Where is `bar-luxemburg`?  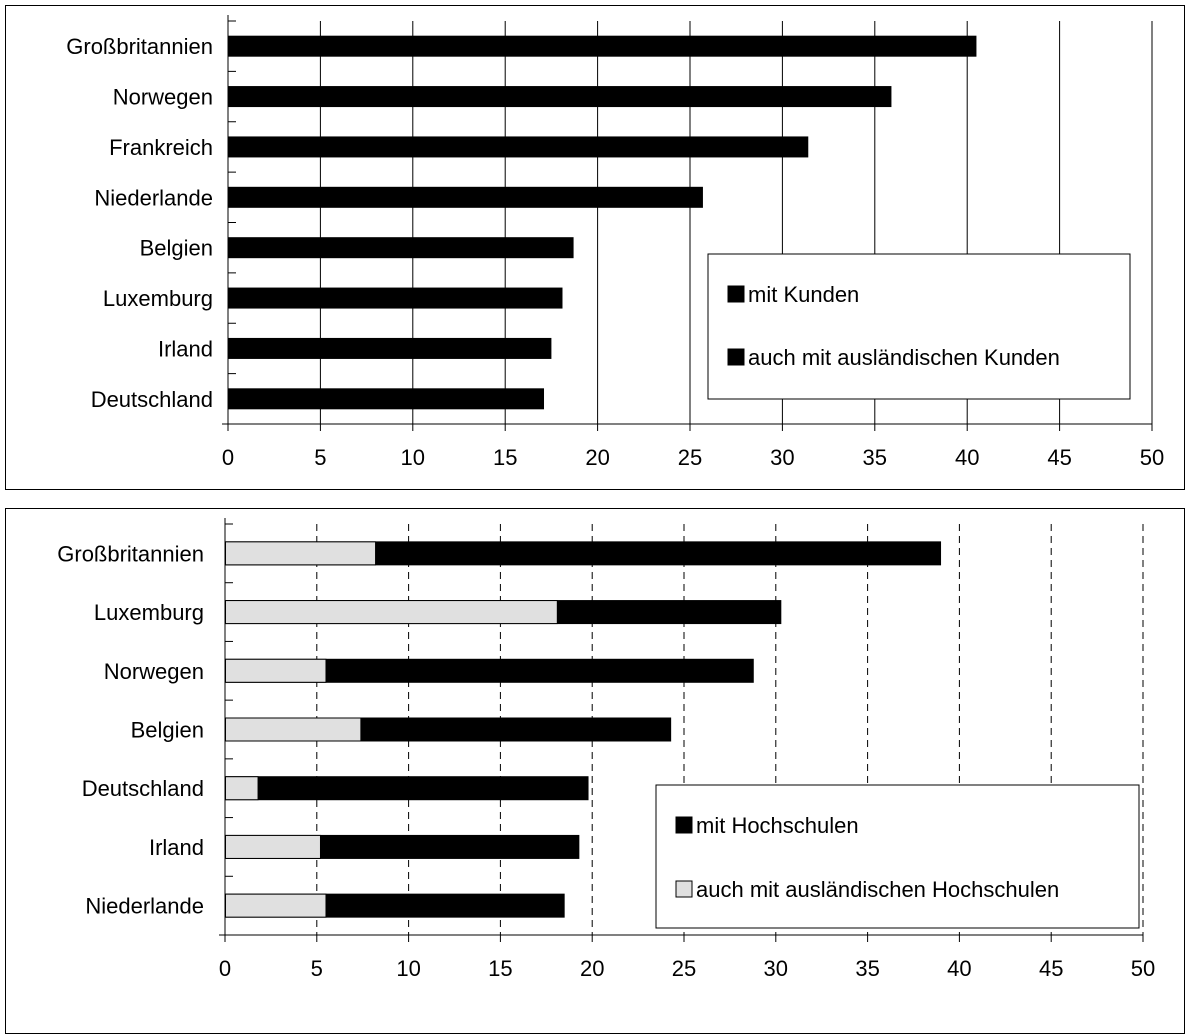 bar-luxemburg is located at coordinates (395, 298).